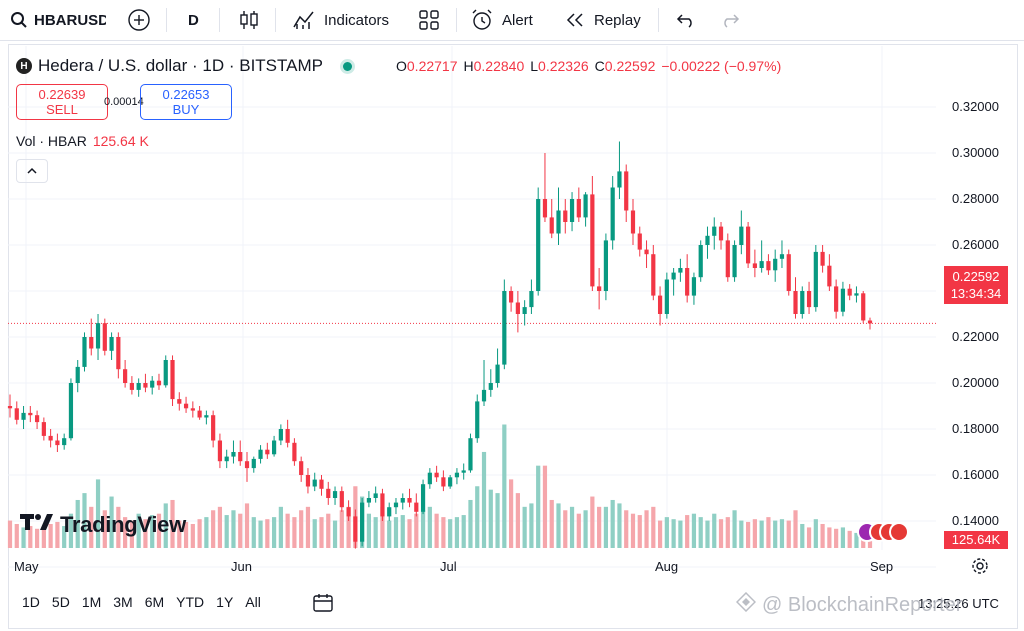 The width and height of the screenshot is (1024, 631). Describe the element at coordinates (958, 603) in the screenshot. I see `utc-clock: 13:25:26 UTC` at that location.